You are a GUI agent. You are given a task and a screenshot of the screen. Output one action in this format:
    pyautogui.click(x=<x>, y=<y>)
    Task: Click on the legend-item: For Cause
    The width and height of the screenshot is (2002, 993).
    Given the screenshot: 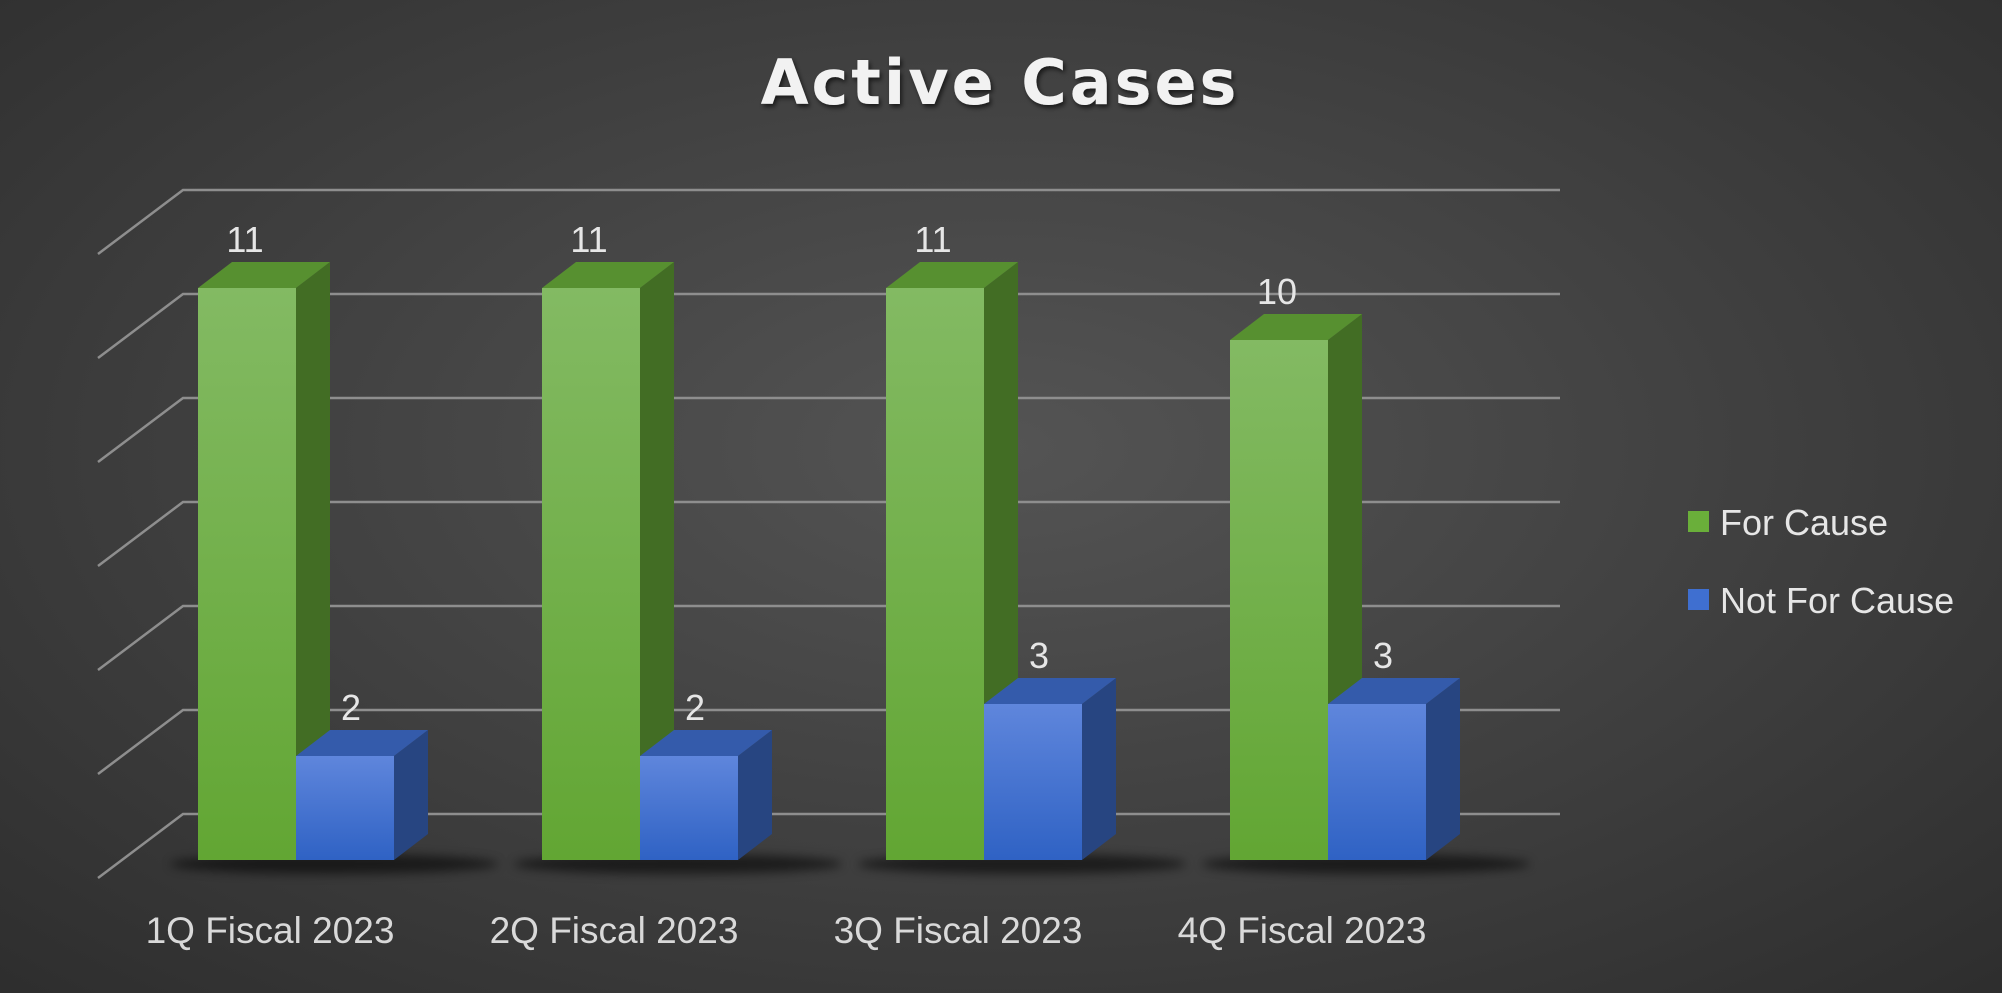 What is the action you would take?
    pyautogui.click(x=1788, y=522)
    